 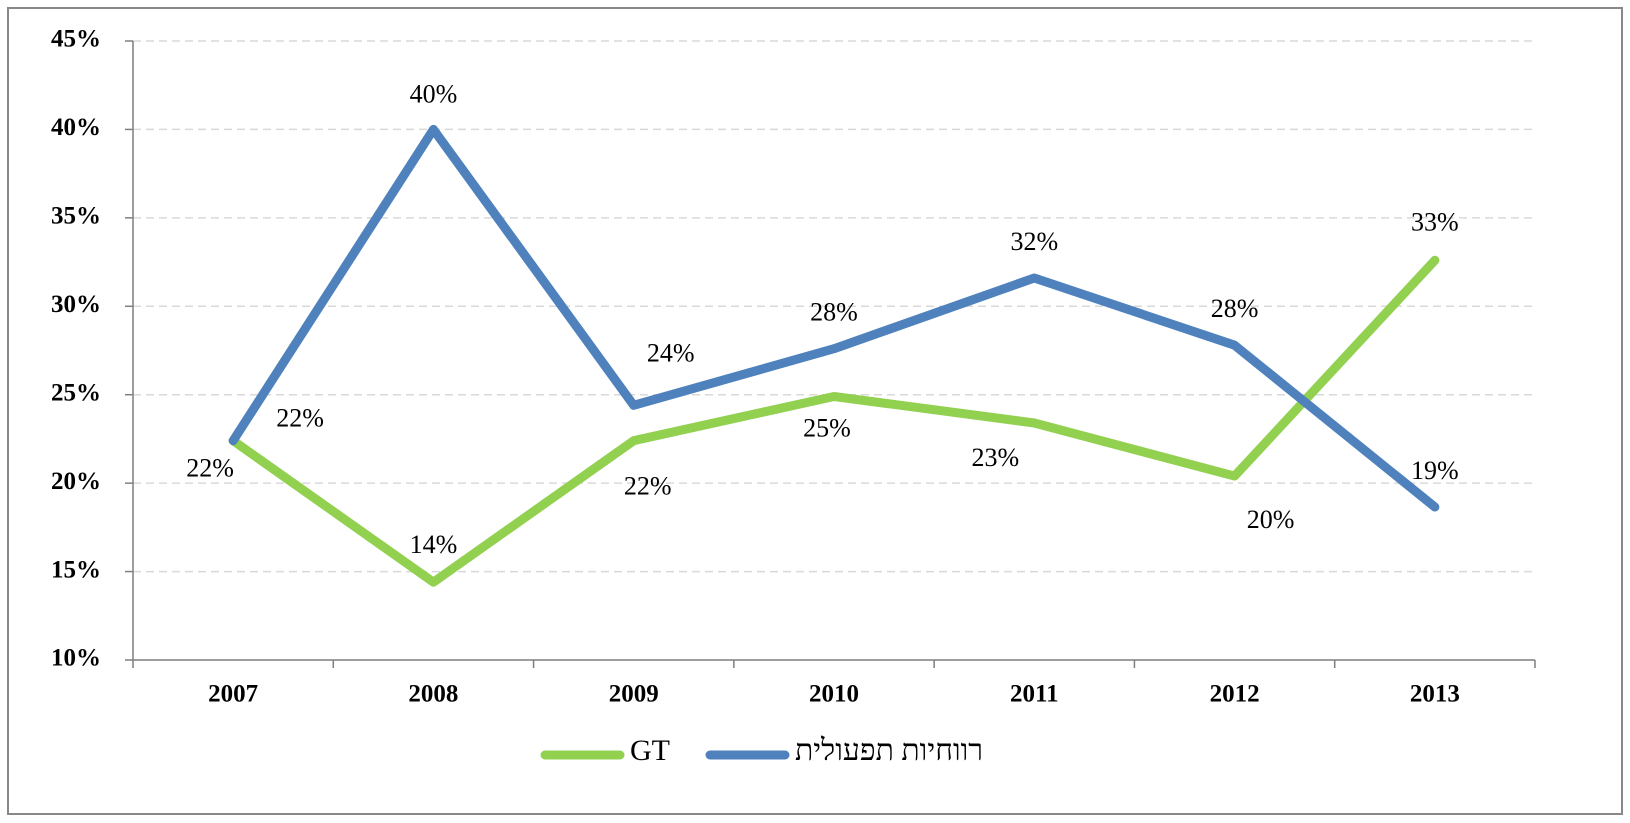 I want to click on y-tick-label: 25%, so click(x=76, y=392).